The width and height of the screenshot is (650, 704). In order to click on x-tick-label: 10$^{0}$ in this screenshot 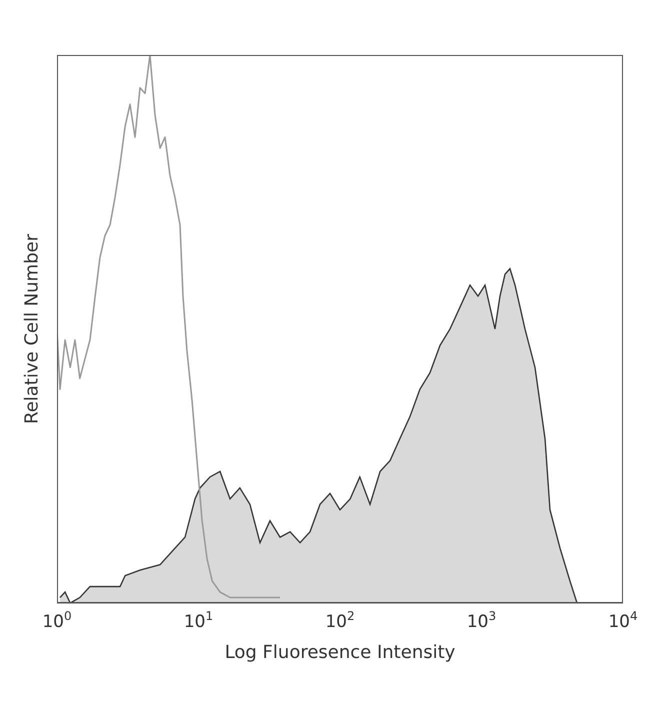, I will do `click(57, 620)`.